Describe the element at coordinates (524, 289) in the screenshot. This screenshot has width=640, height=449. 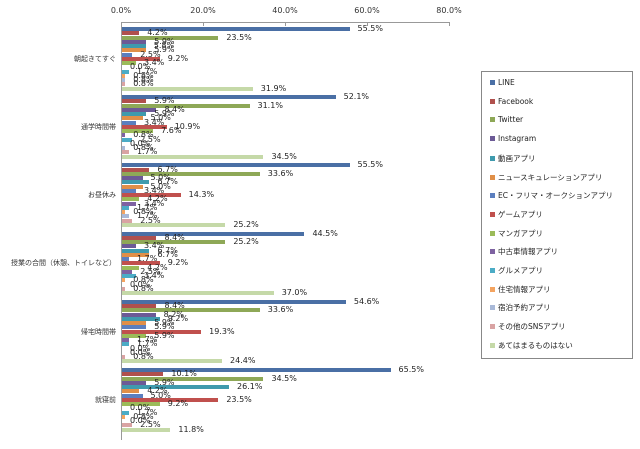
I see `legend-label: 住宅情報アプリ` at that location.